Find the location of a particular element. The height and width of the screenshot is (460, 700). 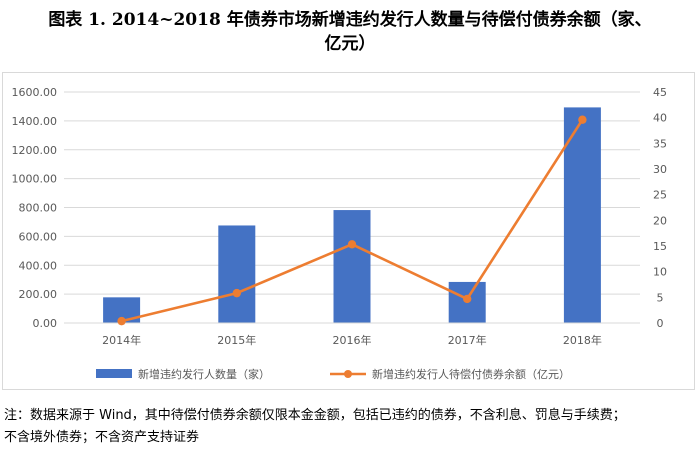

y-right-tick-label: 10 is located at coordinates (660, 272).